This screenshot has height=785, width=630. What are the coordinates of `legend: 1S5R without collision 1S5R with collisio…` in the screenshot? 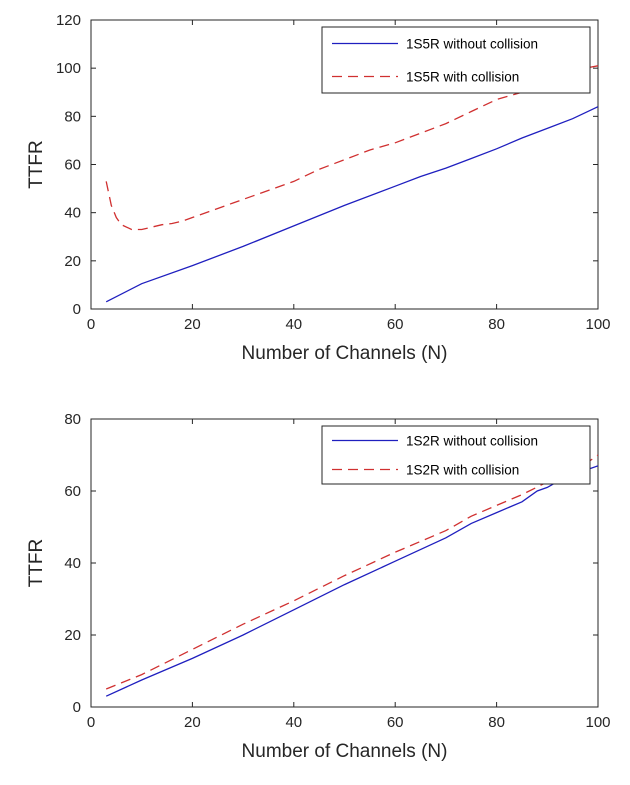 It's located at (456, 60).